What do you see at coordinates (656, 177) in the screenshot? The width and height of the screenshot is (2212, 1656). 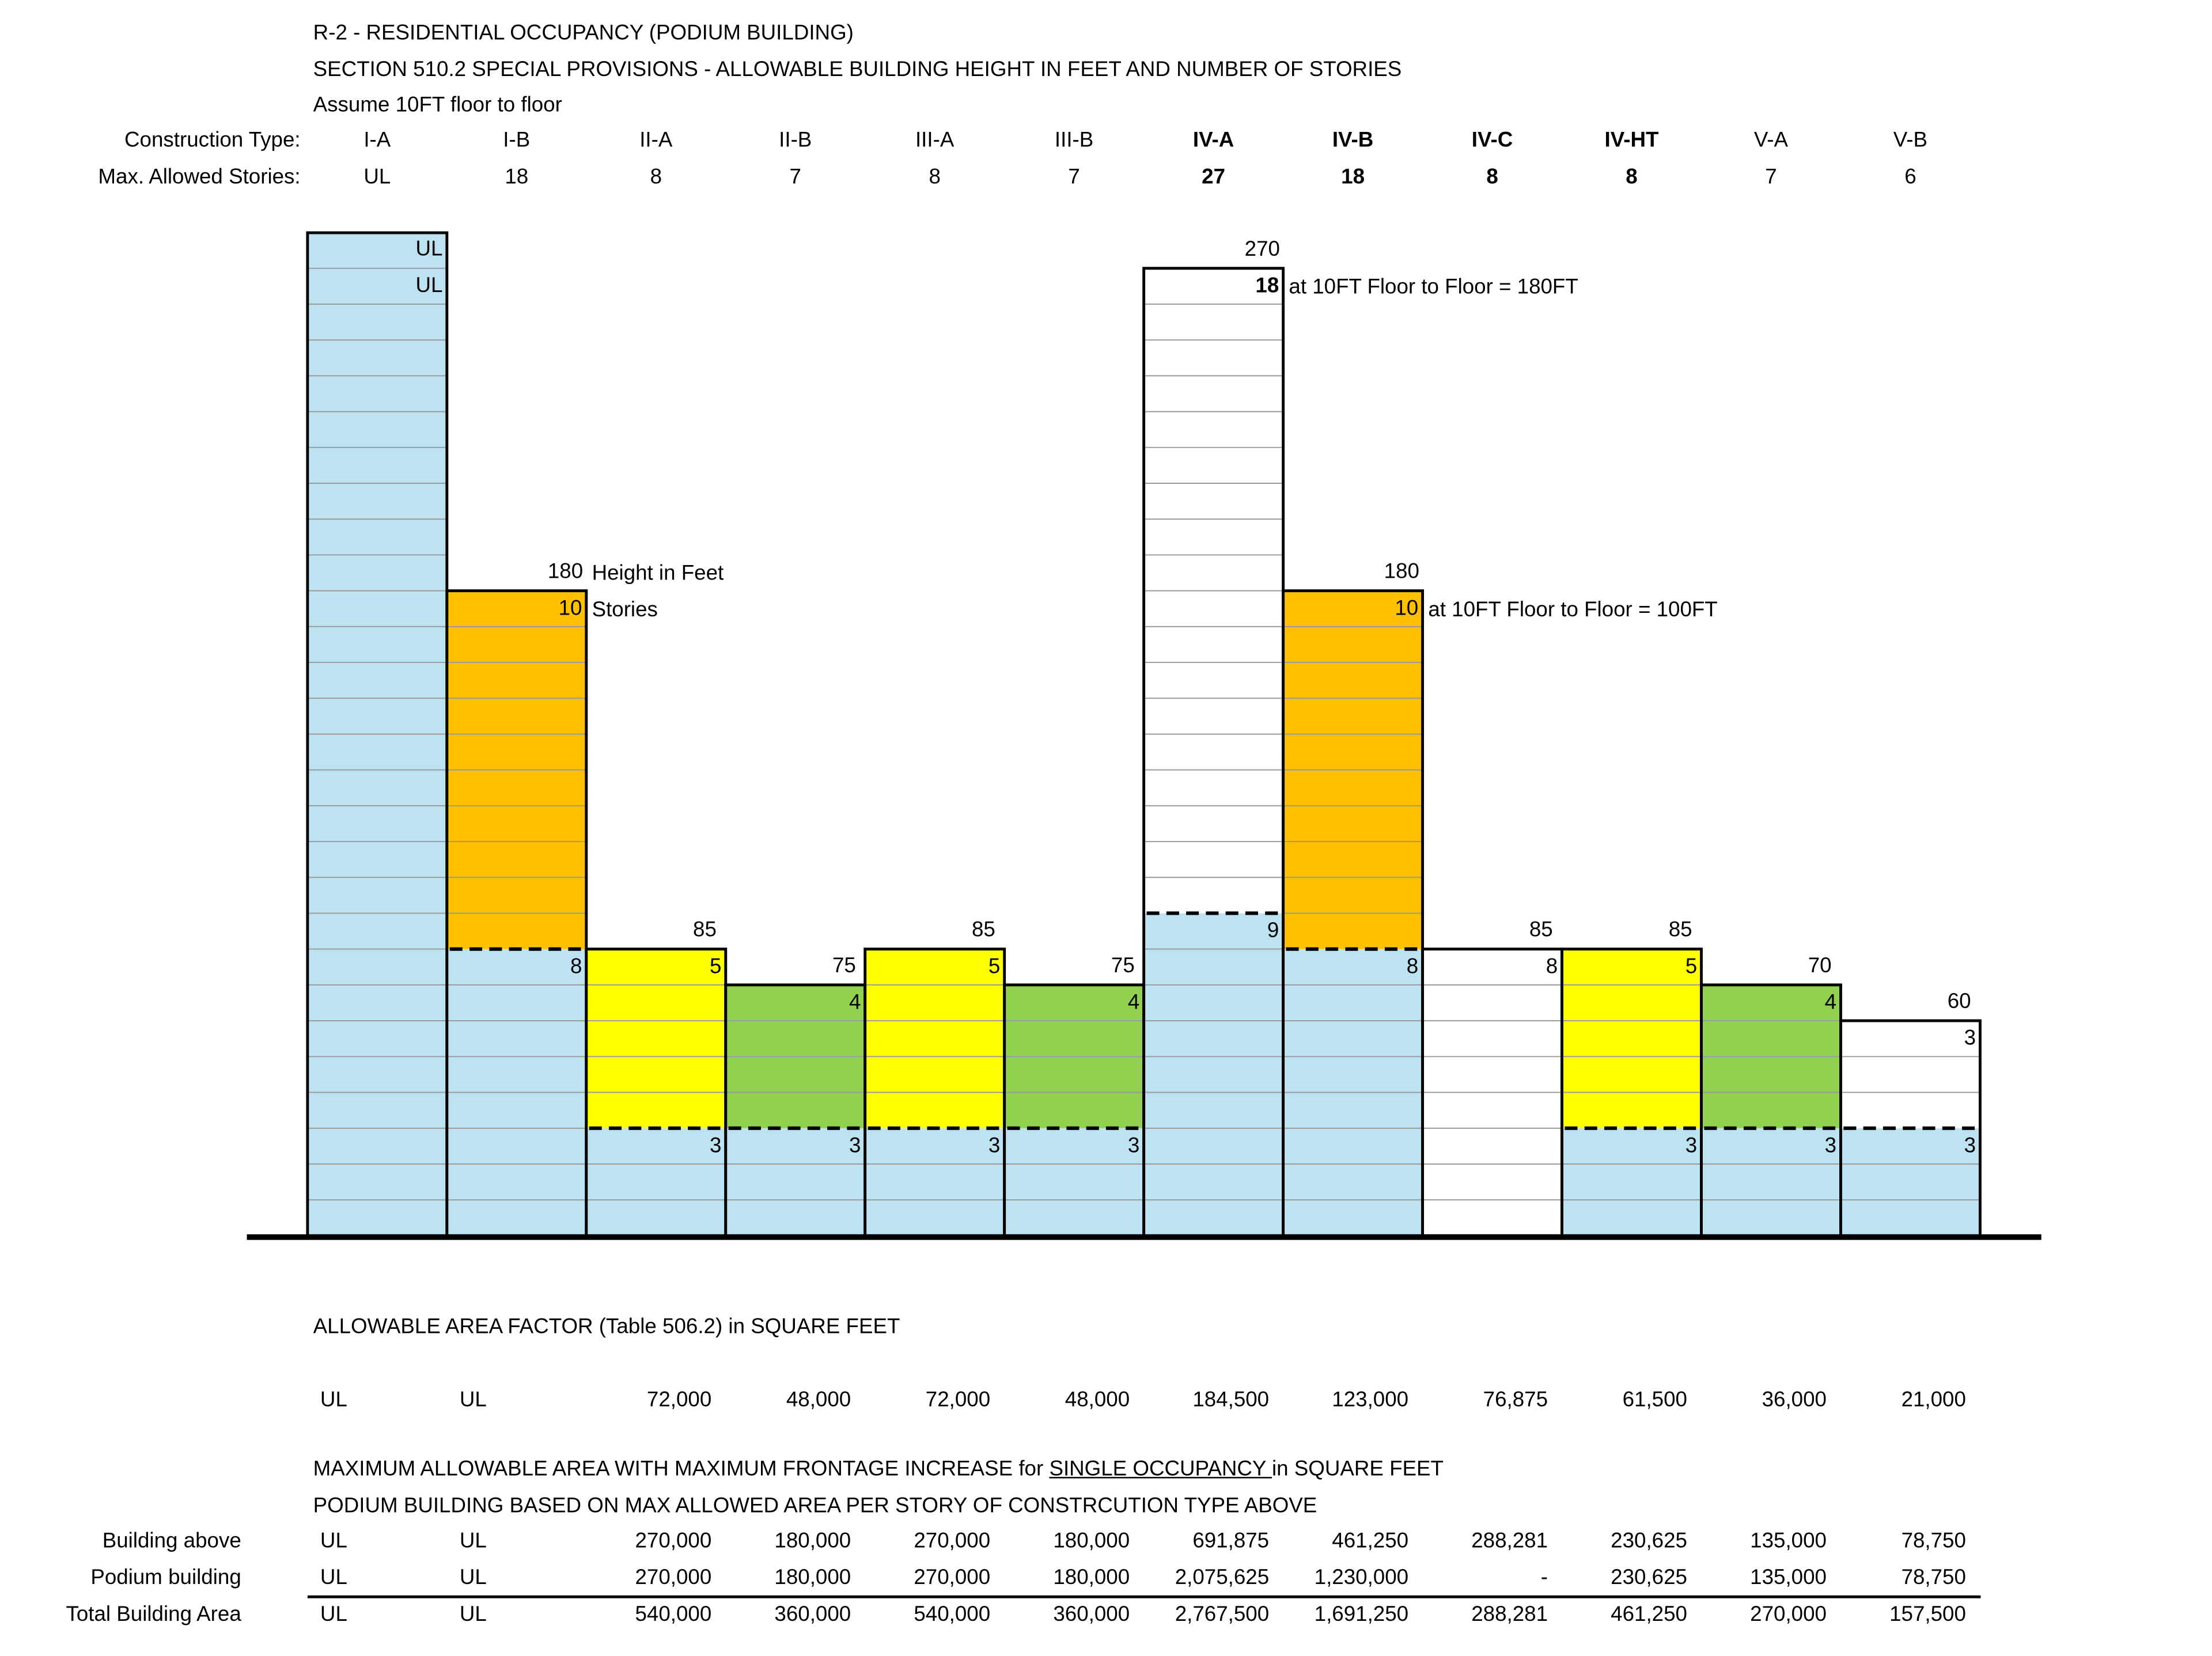 I see `max-stories-ii-a: 8` at bounding box center [656, 177].